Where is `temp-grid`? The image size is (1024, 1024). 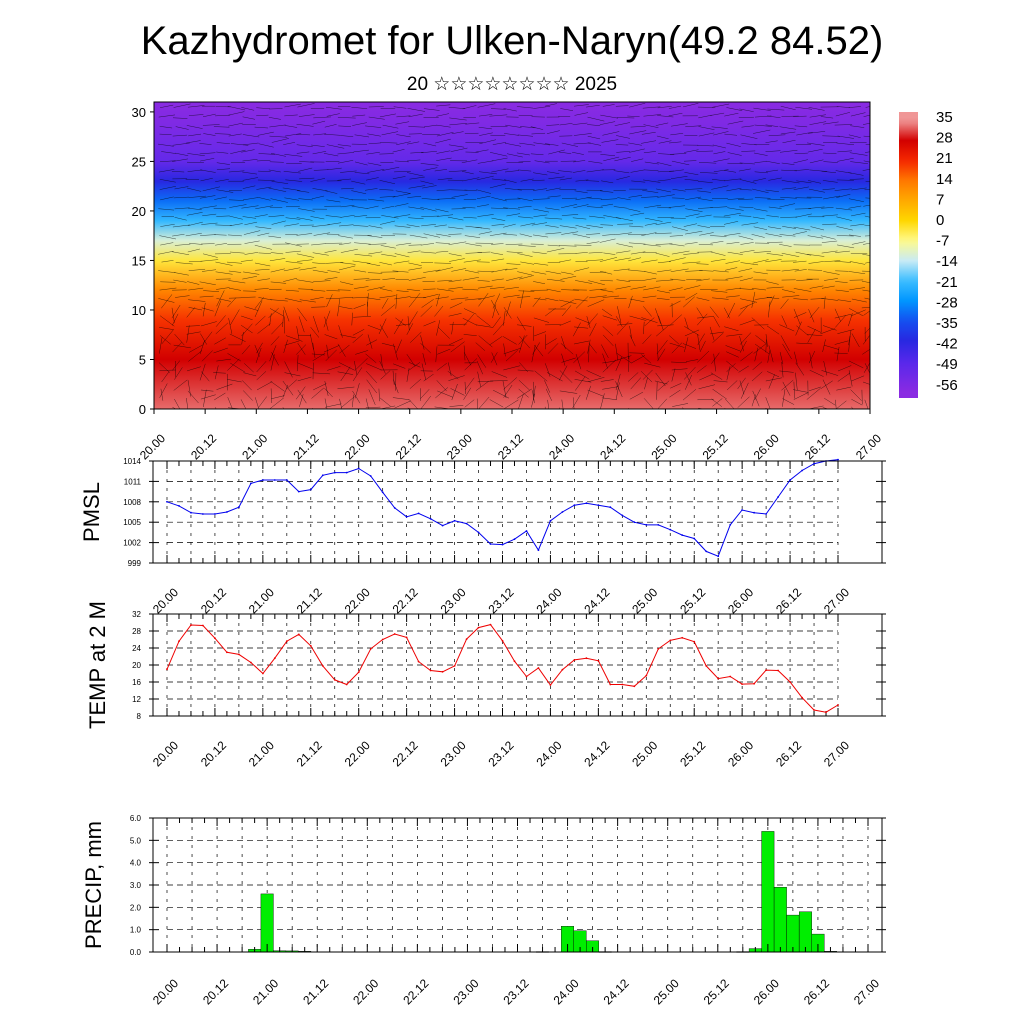
temp-grid is located at coordinates (502, 665).